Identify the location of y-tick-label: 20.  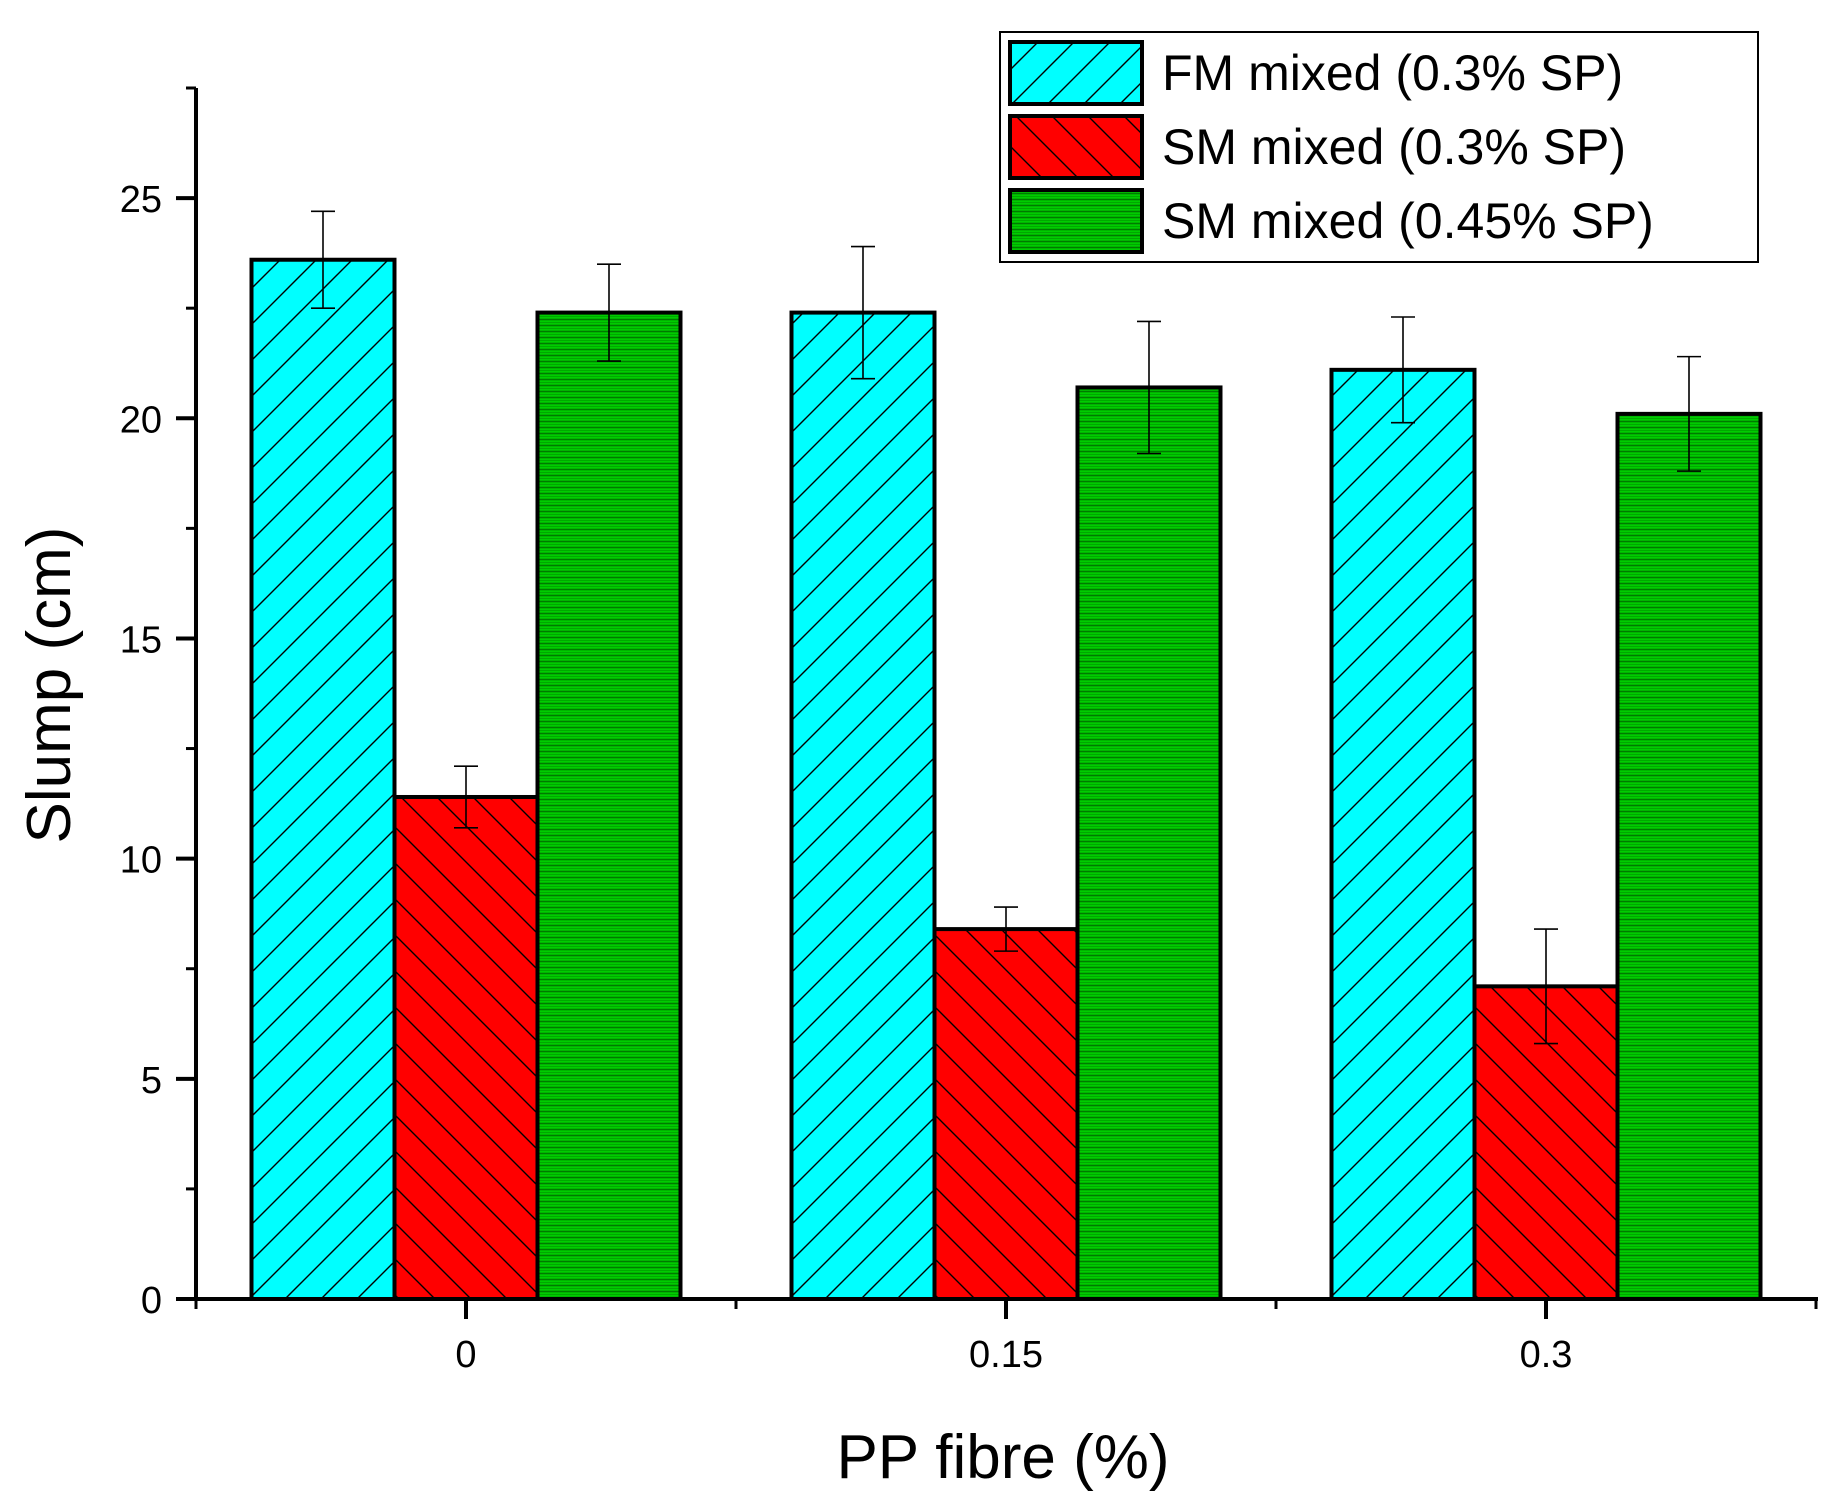
(141, 420).